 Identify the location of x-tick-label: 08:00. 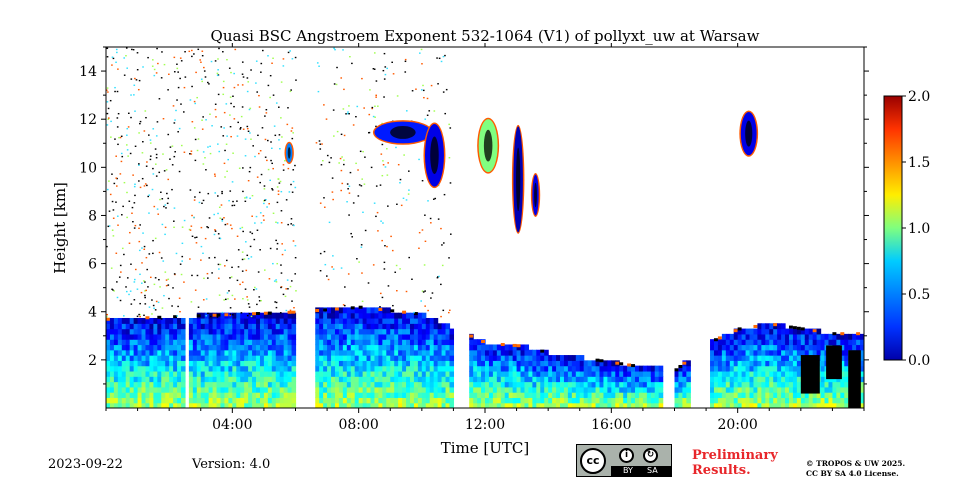
(358, 425).